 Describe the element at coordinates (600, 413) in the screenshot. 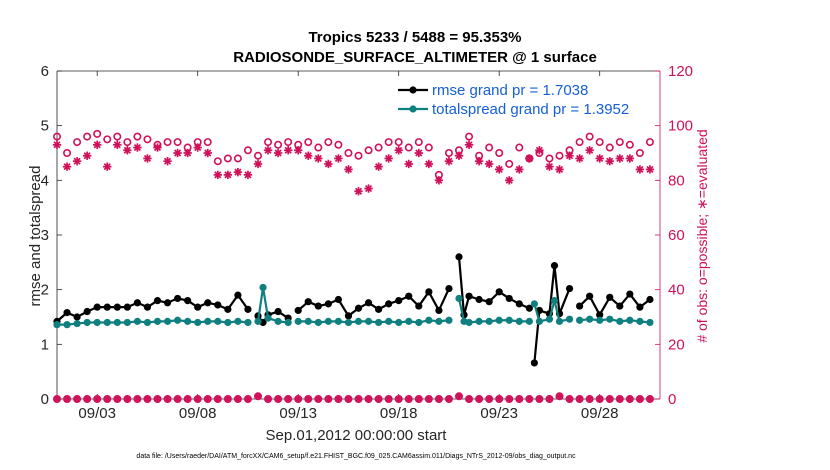

I see `x-tick-label: 09/28` at that location.